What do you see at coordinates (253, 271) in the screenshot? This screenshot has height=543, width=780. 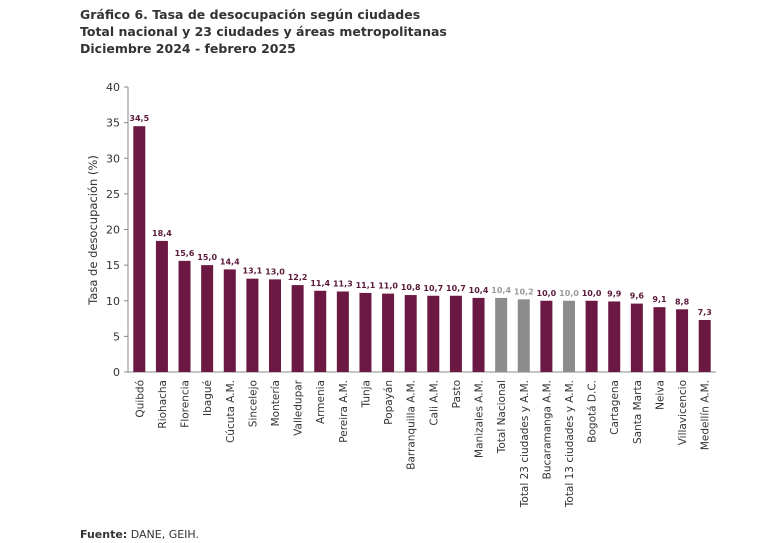 I see `data-label: 13,1` at bounding box center [253, 271].